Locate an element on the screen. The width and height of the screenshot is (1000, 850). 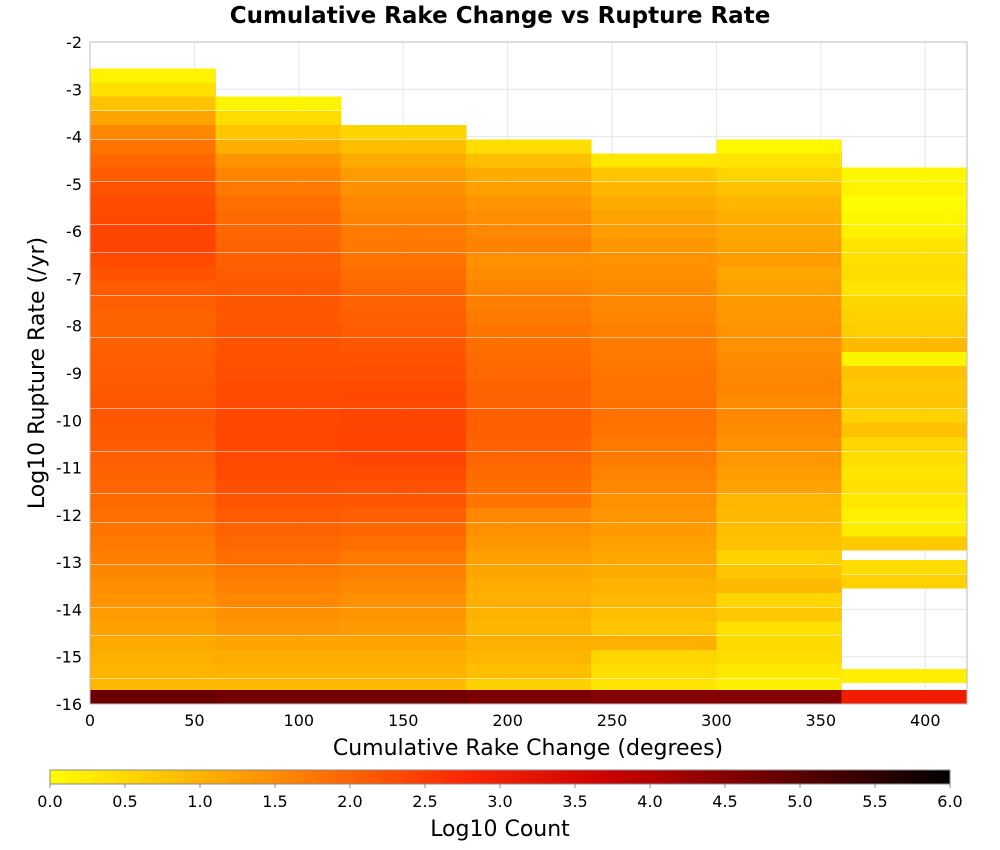
colorbar-tick-label: 0.5 is located at coordinates (124, 801).